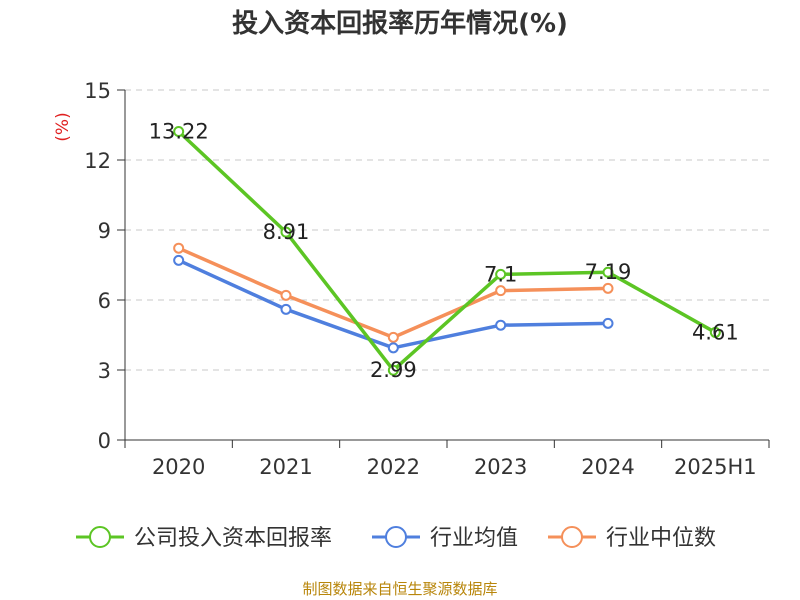  I want to click on data-label: 7.19, so click(608, 272).